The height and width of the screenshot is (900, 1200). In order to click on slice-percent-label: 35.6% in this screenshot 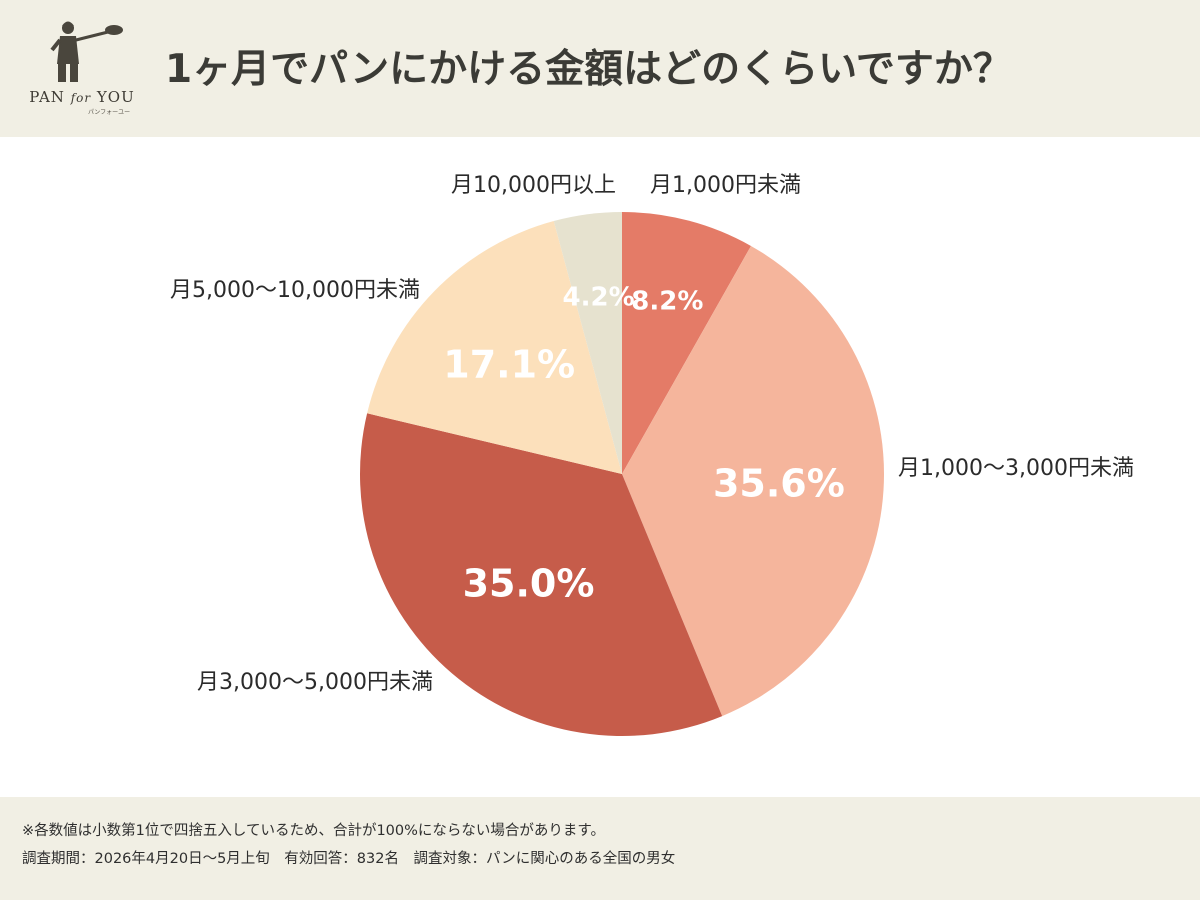, I will do `click(779, 484)`.